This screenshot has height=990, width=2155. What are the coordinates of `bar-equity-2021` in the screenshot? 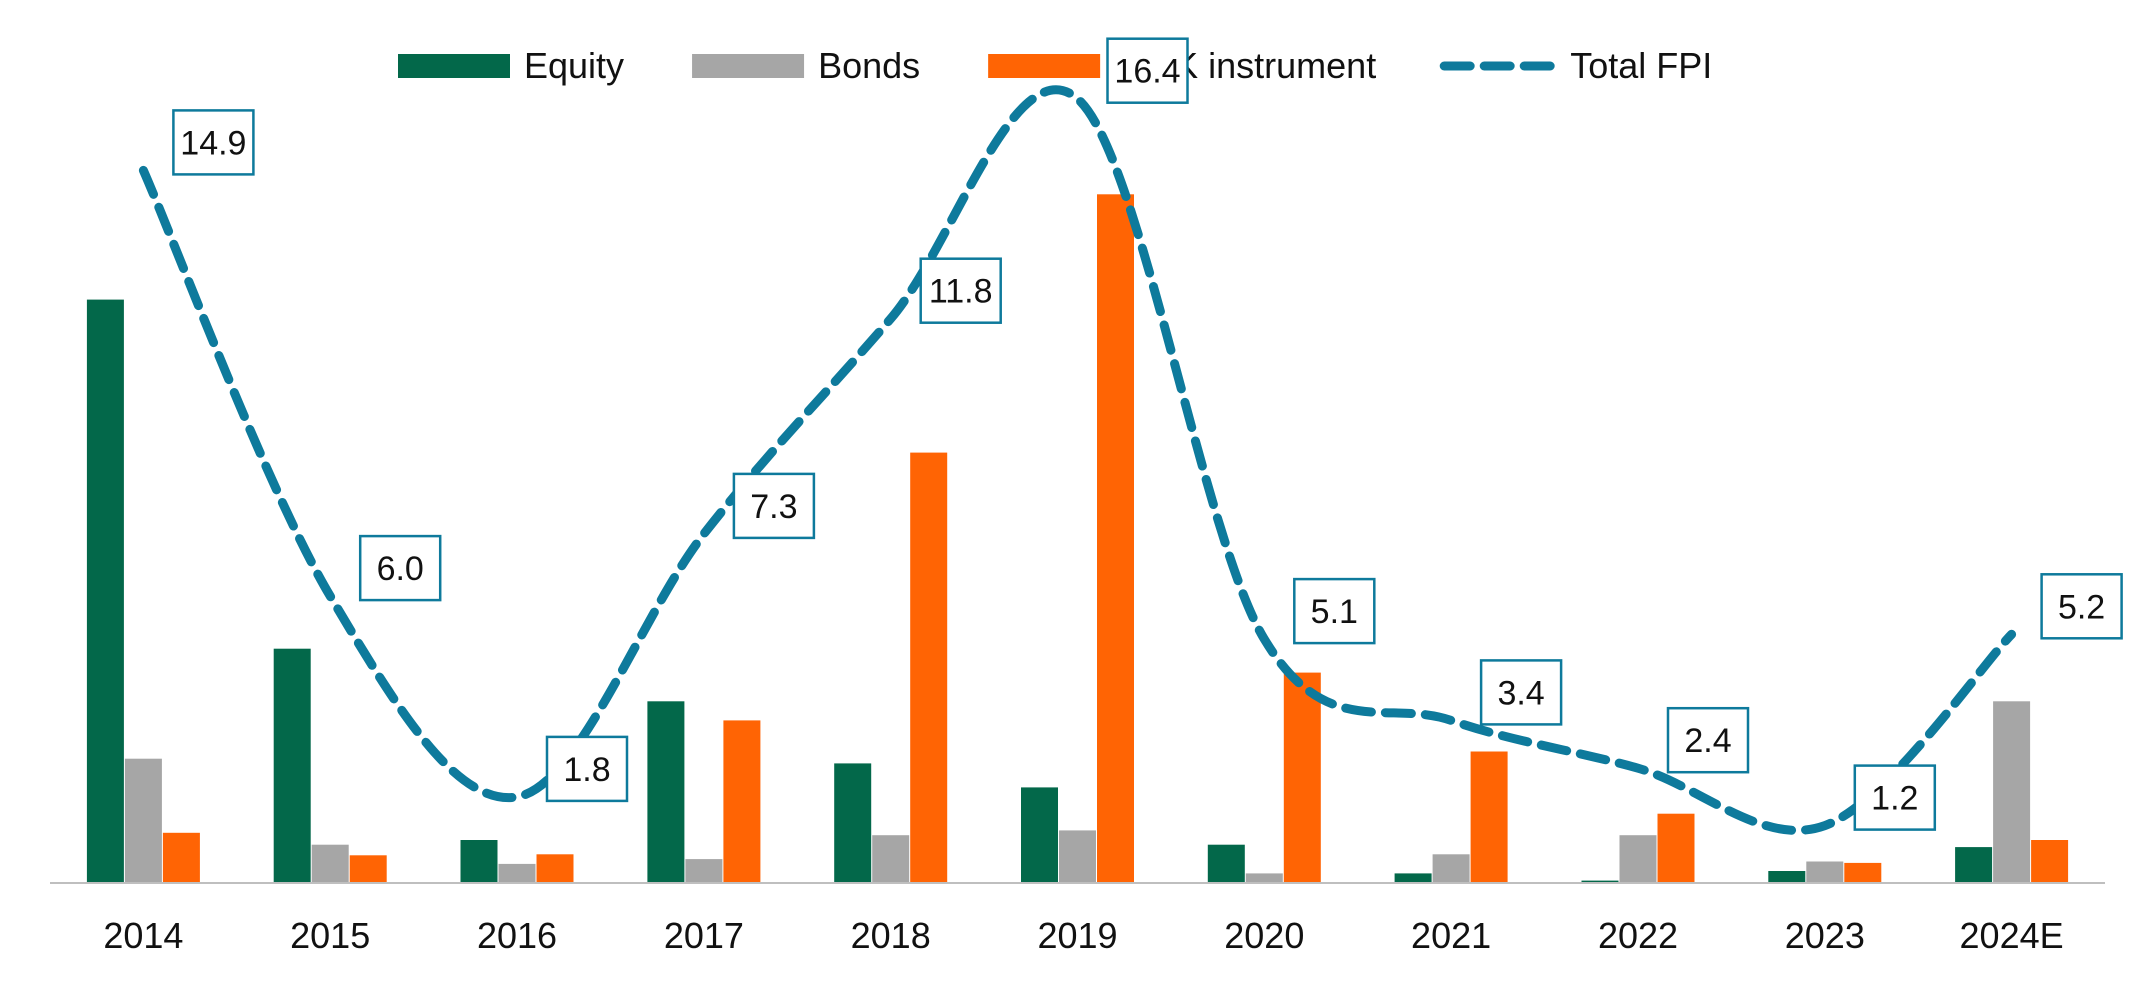 It's located at (1413, 878).